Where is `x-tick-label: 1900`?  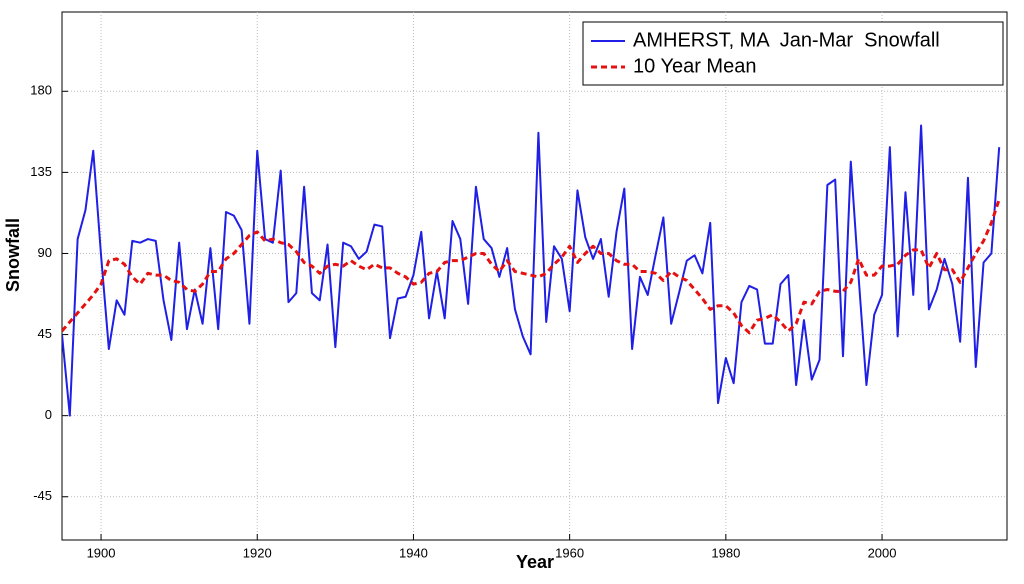 x-tick-label: 1900 is located at coordinates (101, 552).